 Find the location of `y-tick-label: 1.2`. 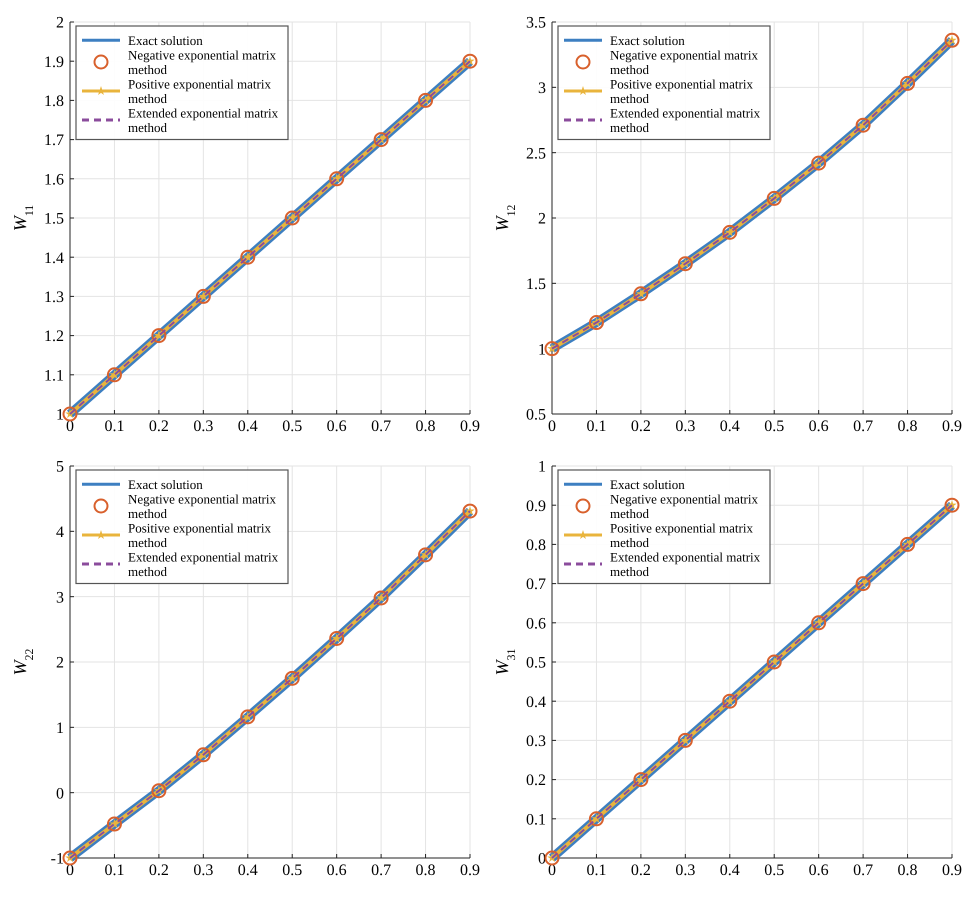

y-tick-label: 1.2 is located at coordinates (54, 337).